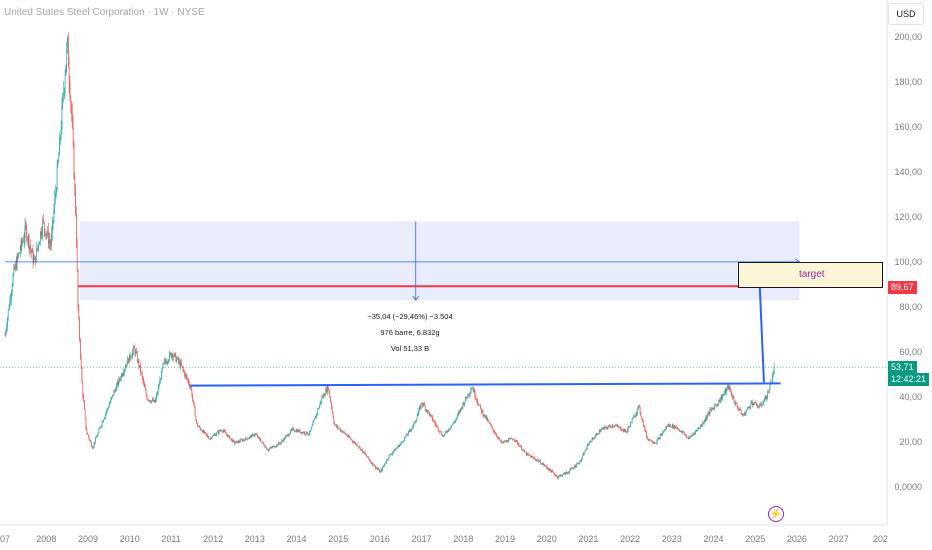  What do you see at coordinates (776, 514) in the screenshot?
I see `lightning-icon: ⚡` at bounding box center [776, 514].